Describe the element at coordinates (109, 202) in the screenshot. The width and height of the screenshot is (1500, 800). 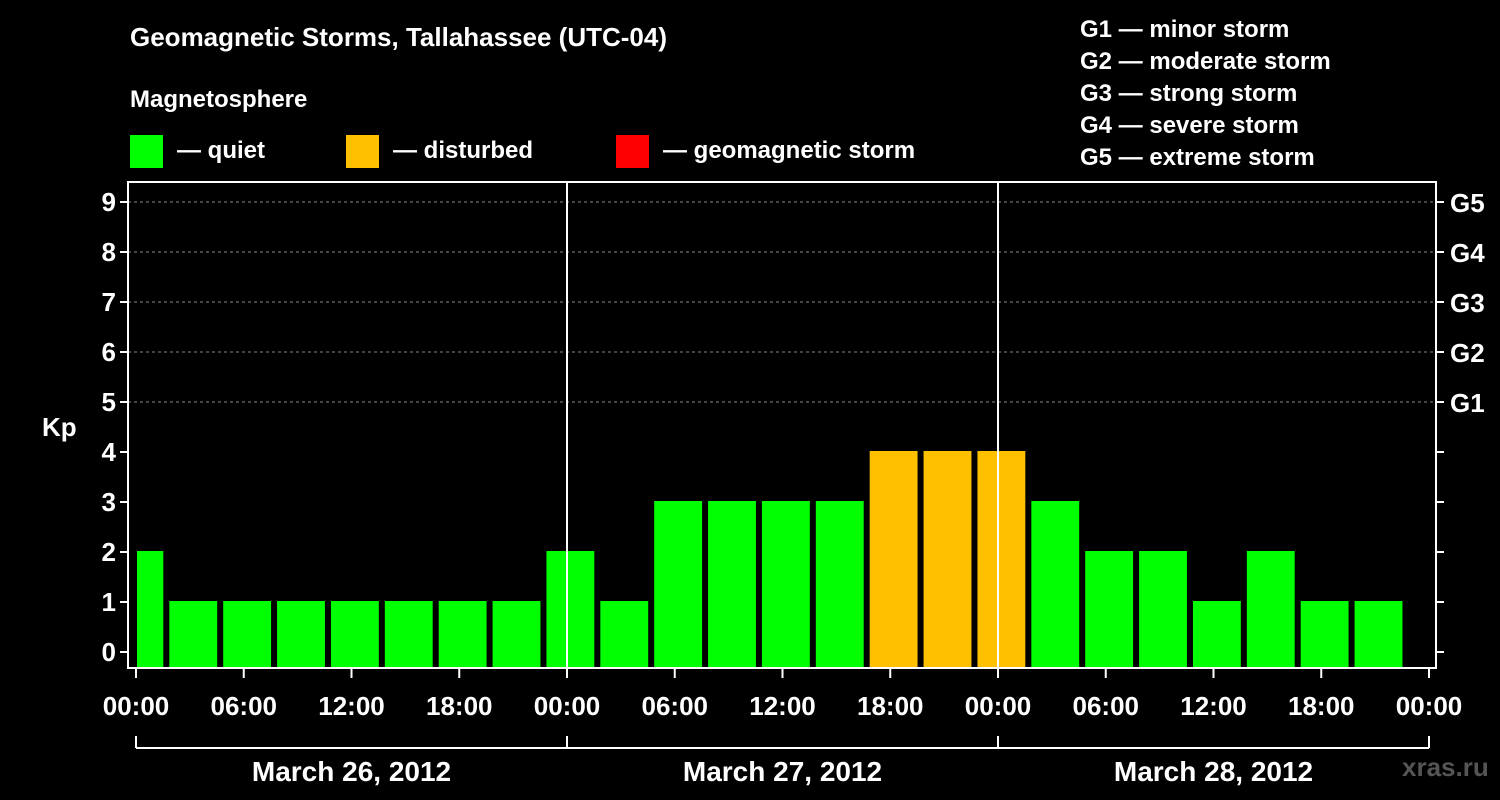
I see `y-tick-label-9: 9` at that location.